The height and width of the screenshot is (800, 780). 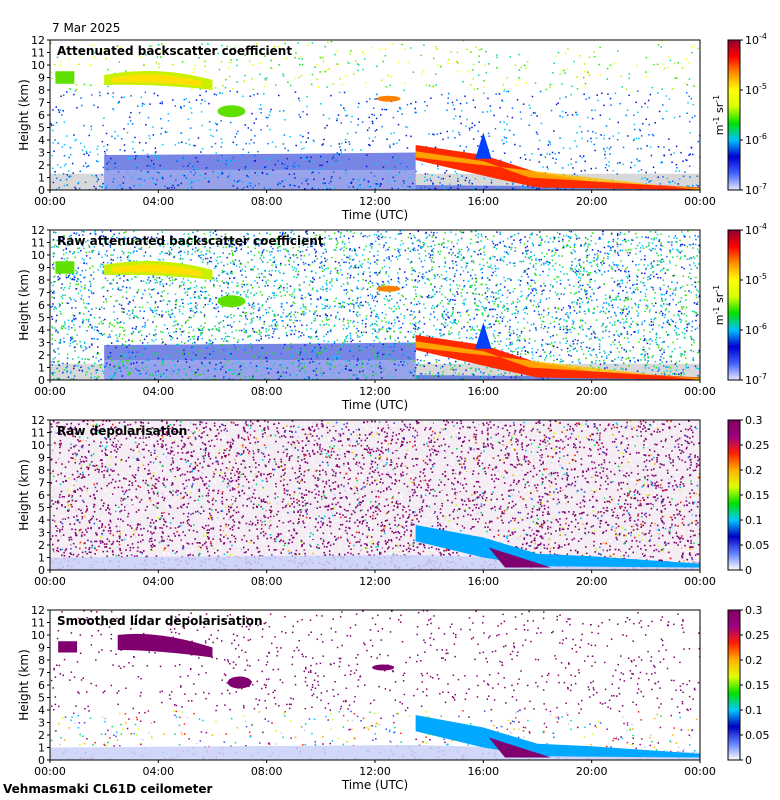 What do you see at coordinates (24, 114) in the screenshot?
I see `y-axis-label: Height (km)` at bounding box center [24, 114].